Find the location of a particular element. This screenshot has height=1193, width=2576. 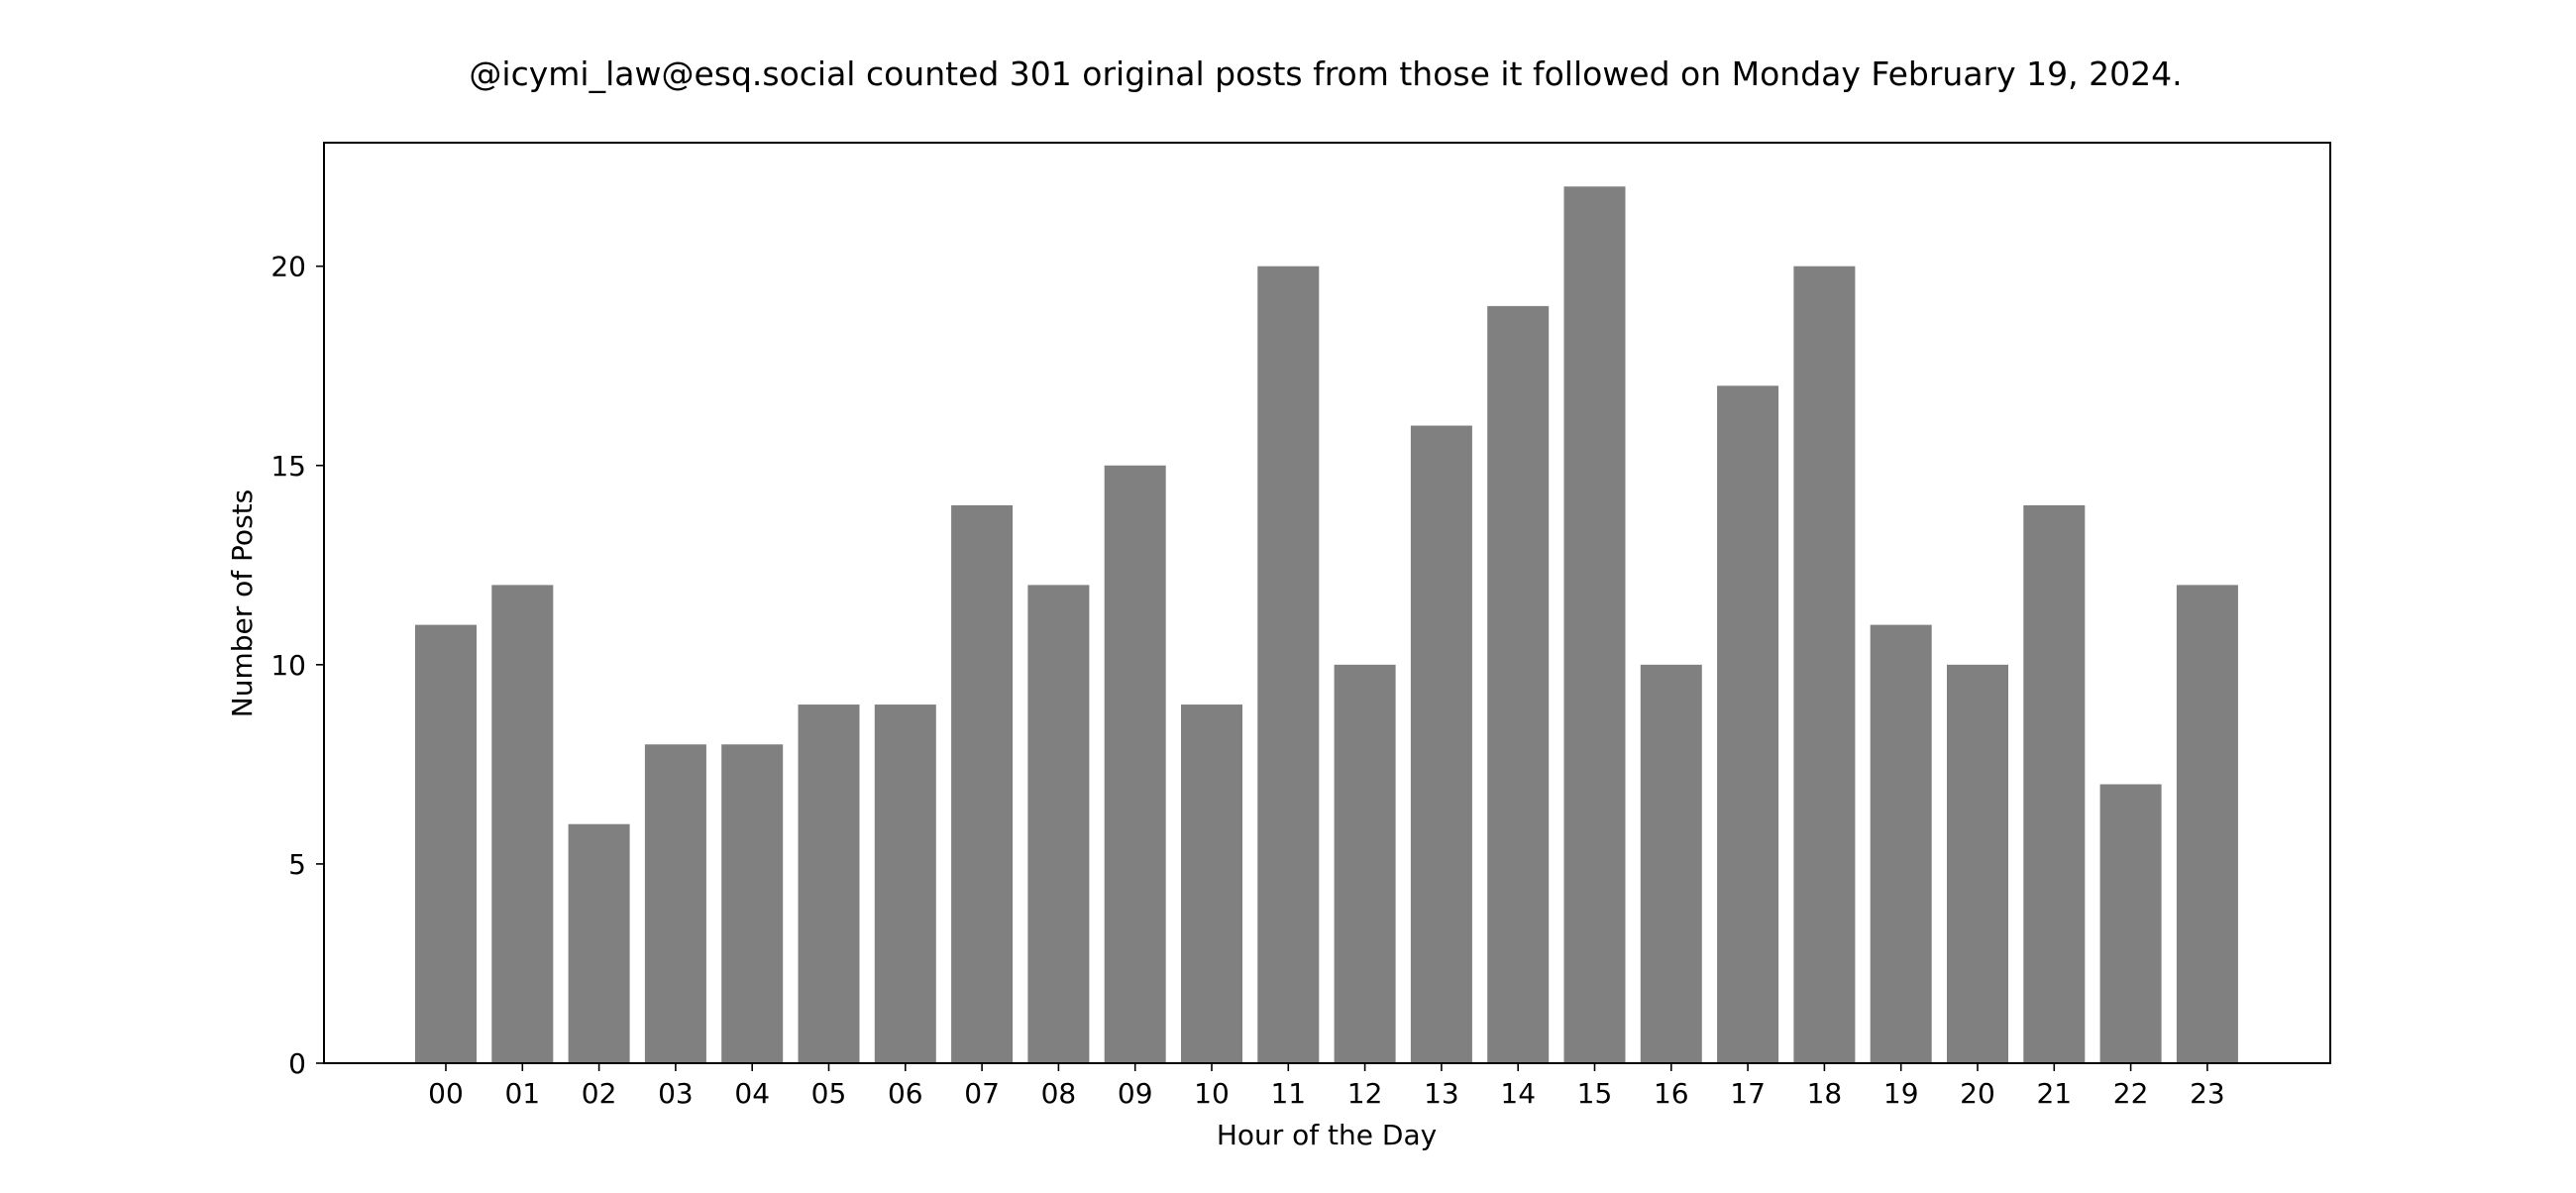

y-axis-label: Number of Posts is located at coordinates (243, 603).